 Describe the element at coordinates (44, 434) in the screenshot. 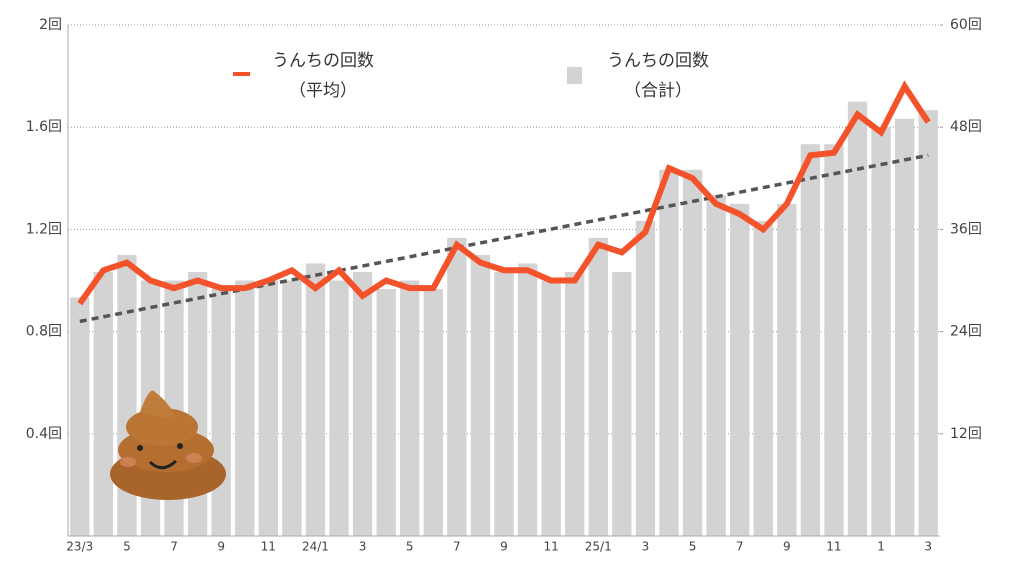

I see `y-tick-label: 0.4回` at that location.